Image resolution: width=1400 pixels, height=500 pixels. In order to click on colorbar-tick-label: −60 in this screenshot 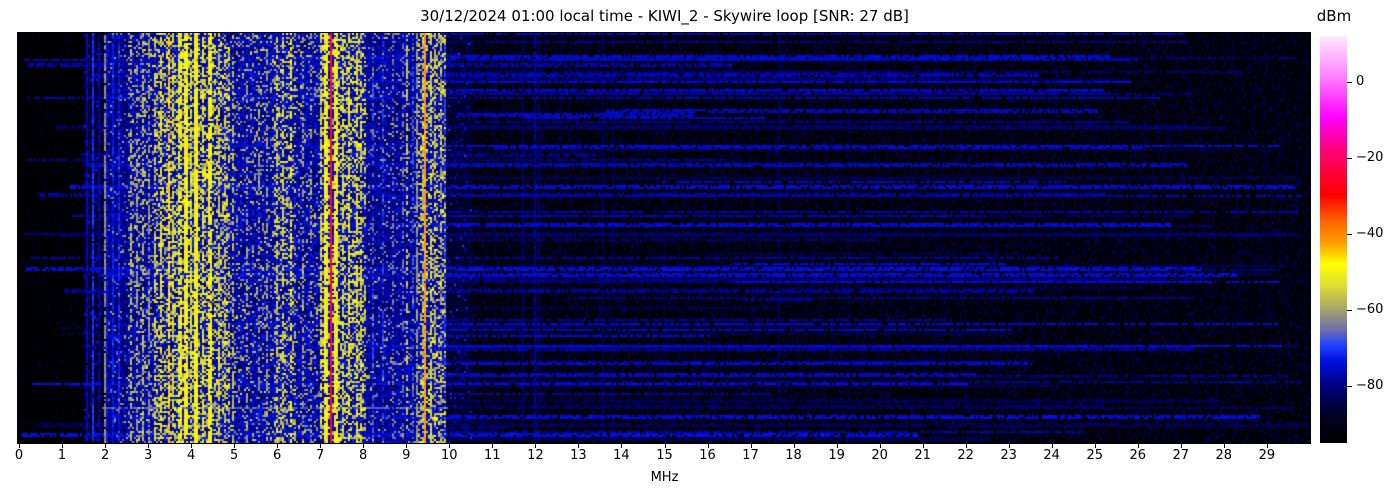, I will do `click(1370, 310)`.